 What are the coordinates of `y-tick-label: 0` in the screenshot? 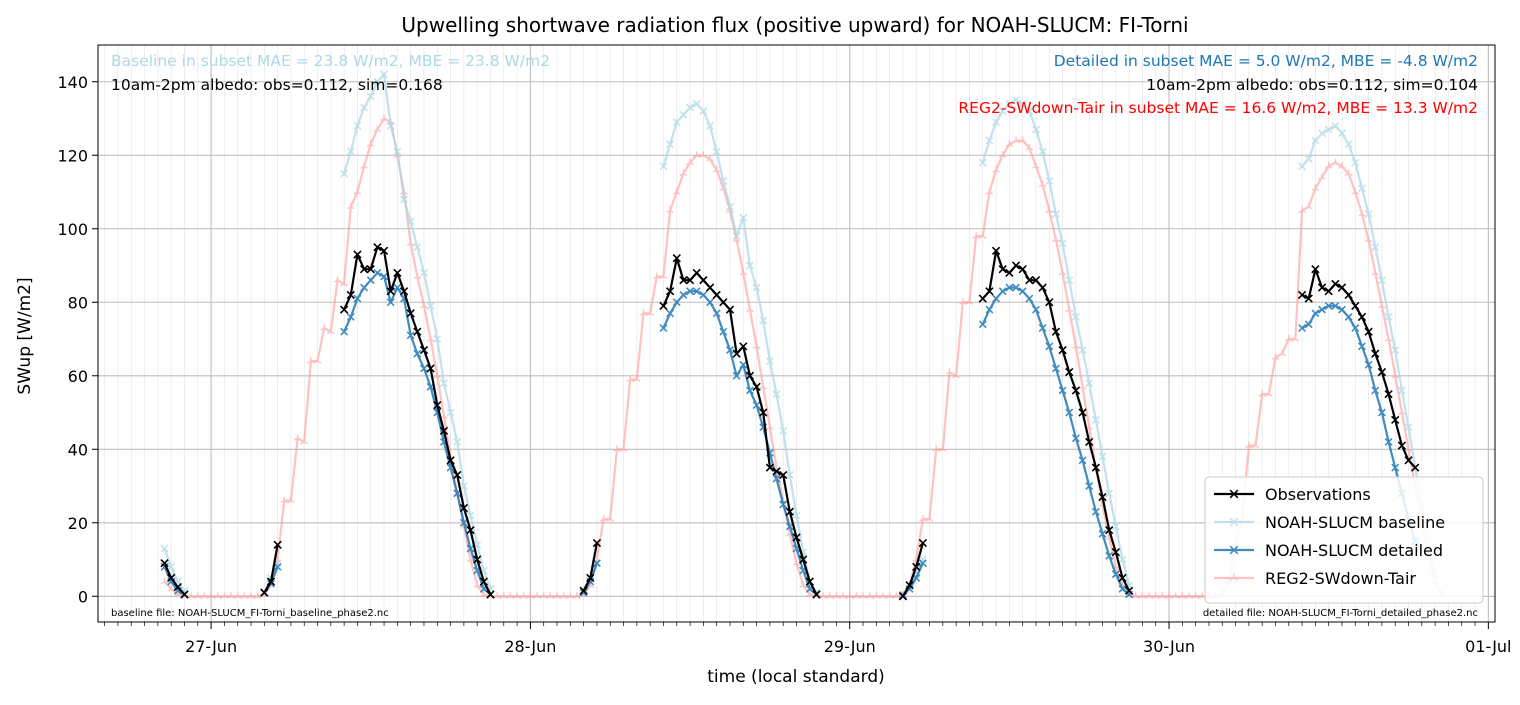 It's located at (83, 596).